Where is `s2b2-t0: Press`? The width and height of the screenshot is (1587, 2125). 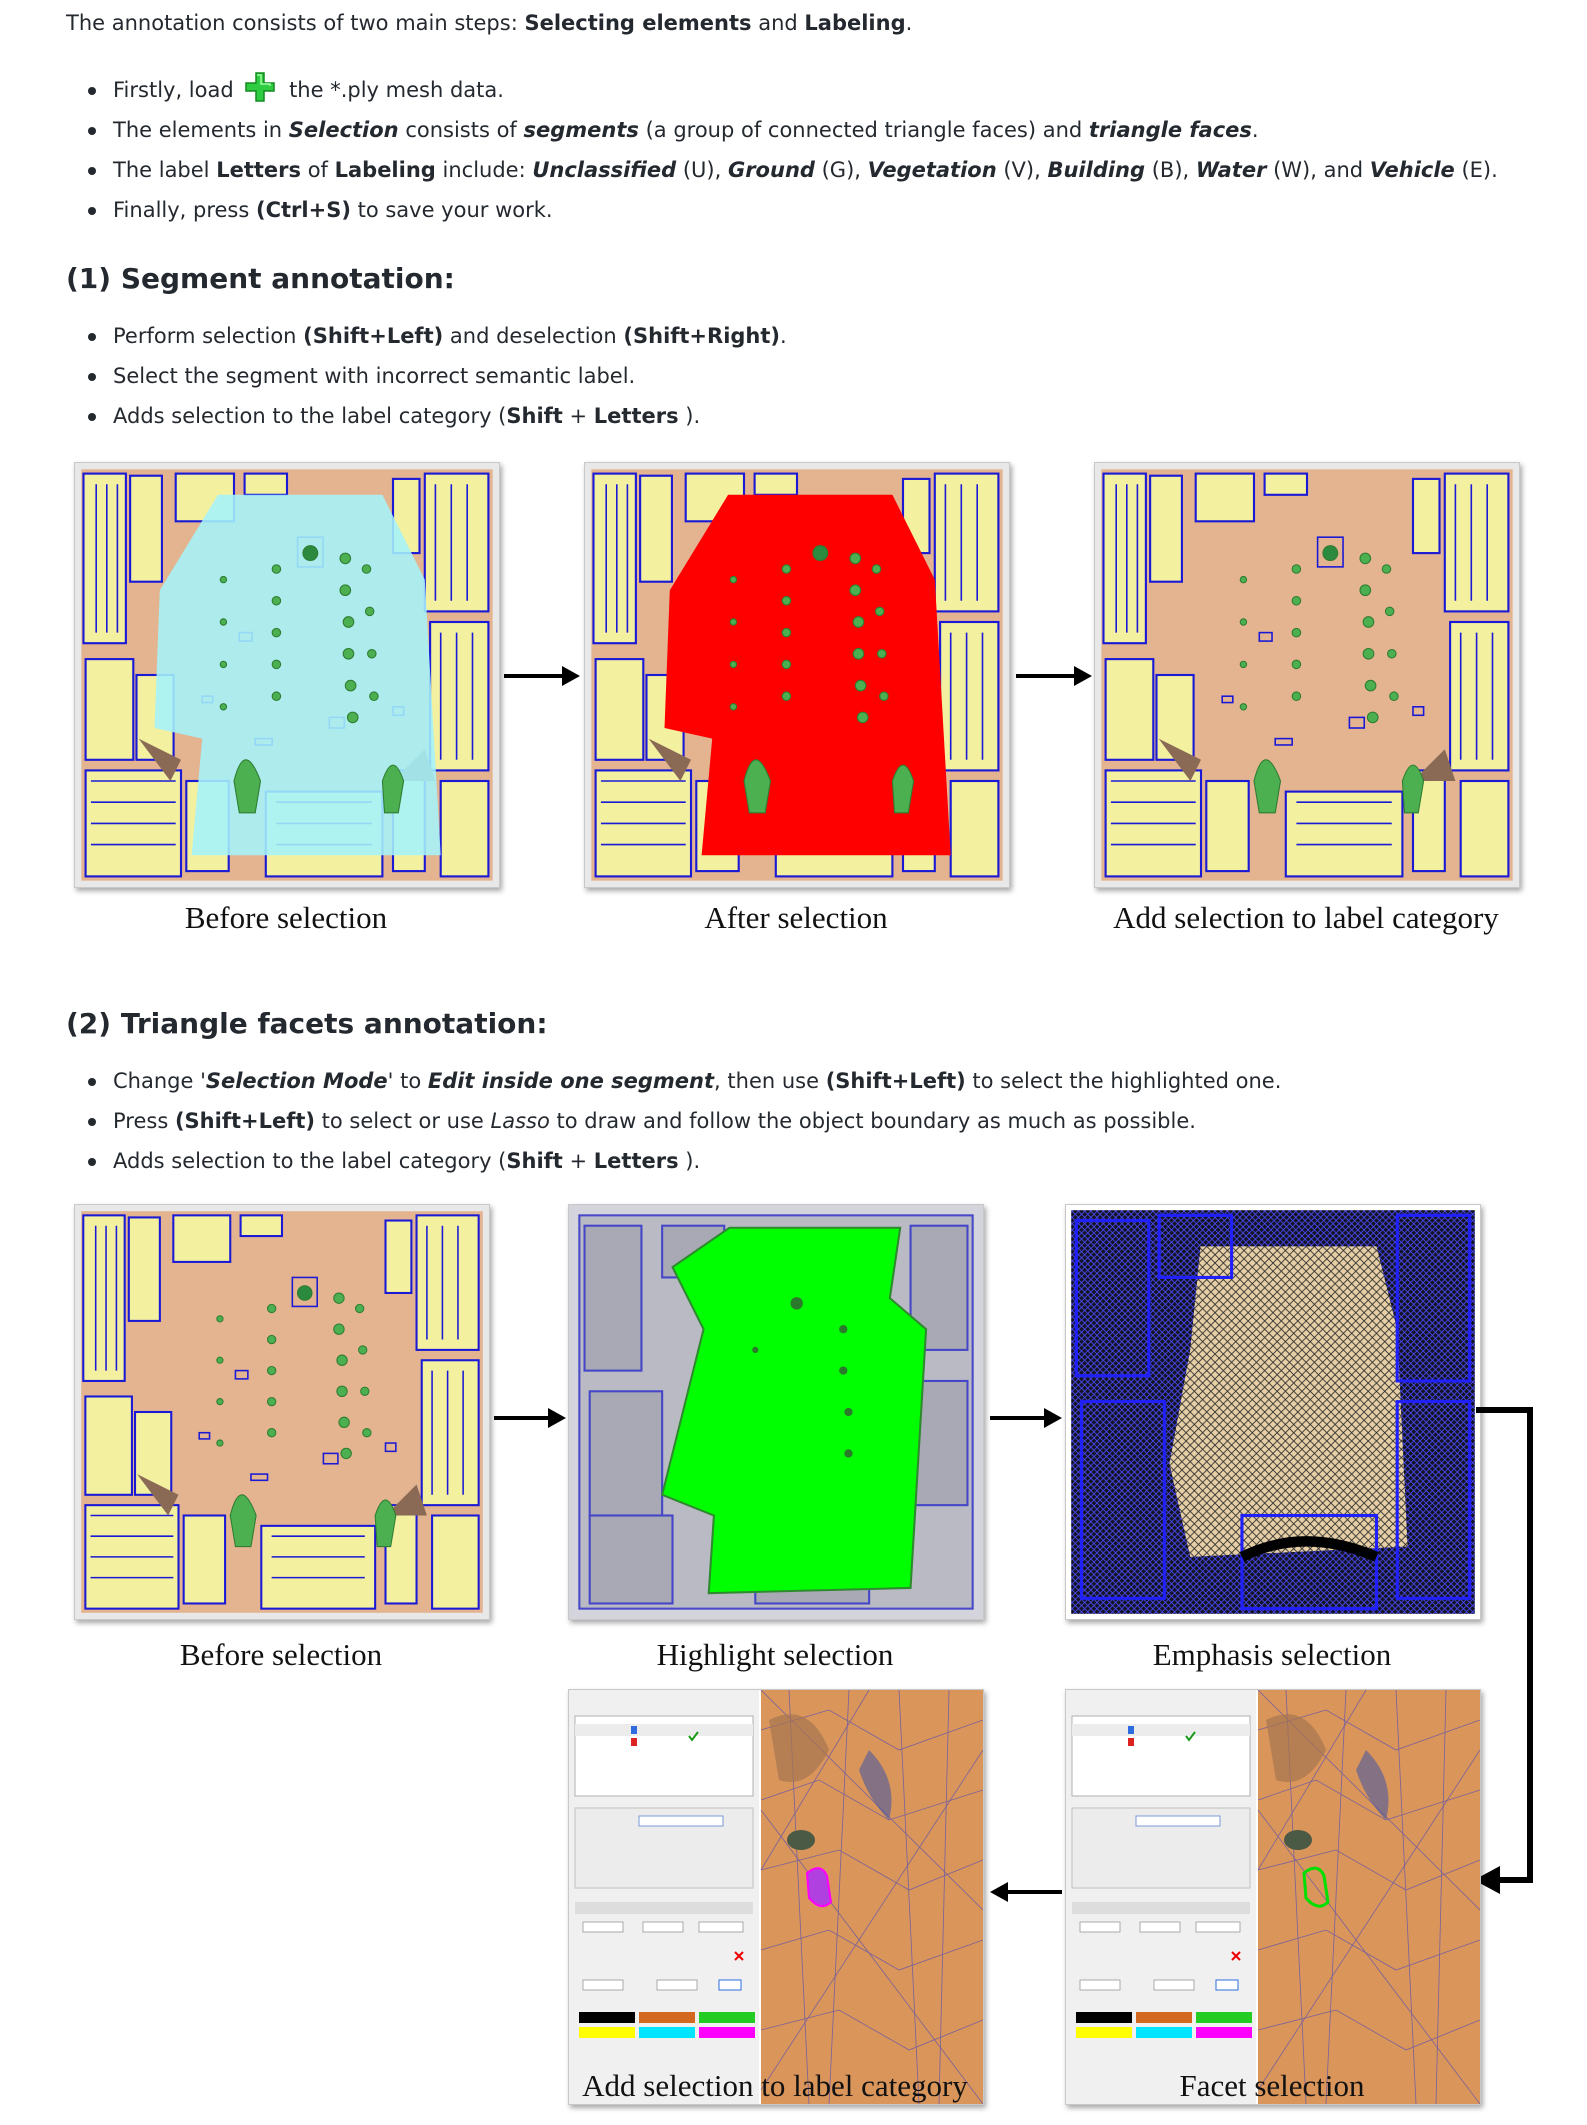
s2b2-t0: Press is located at coordinates (144, 1121).